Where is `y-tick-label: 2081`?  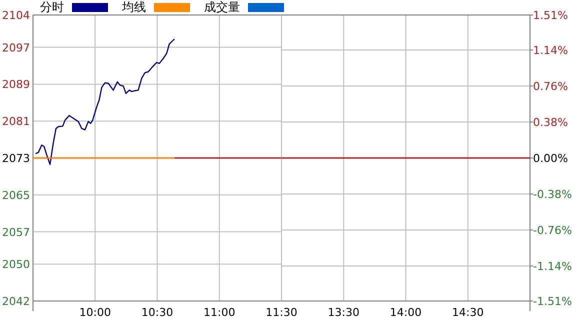 y-tick-label: 2081 is located at coordinates (16, 121).